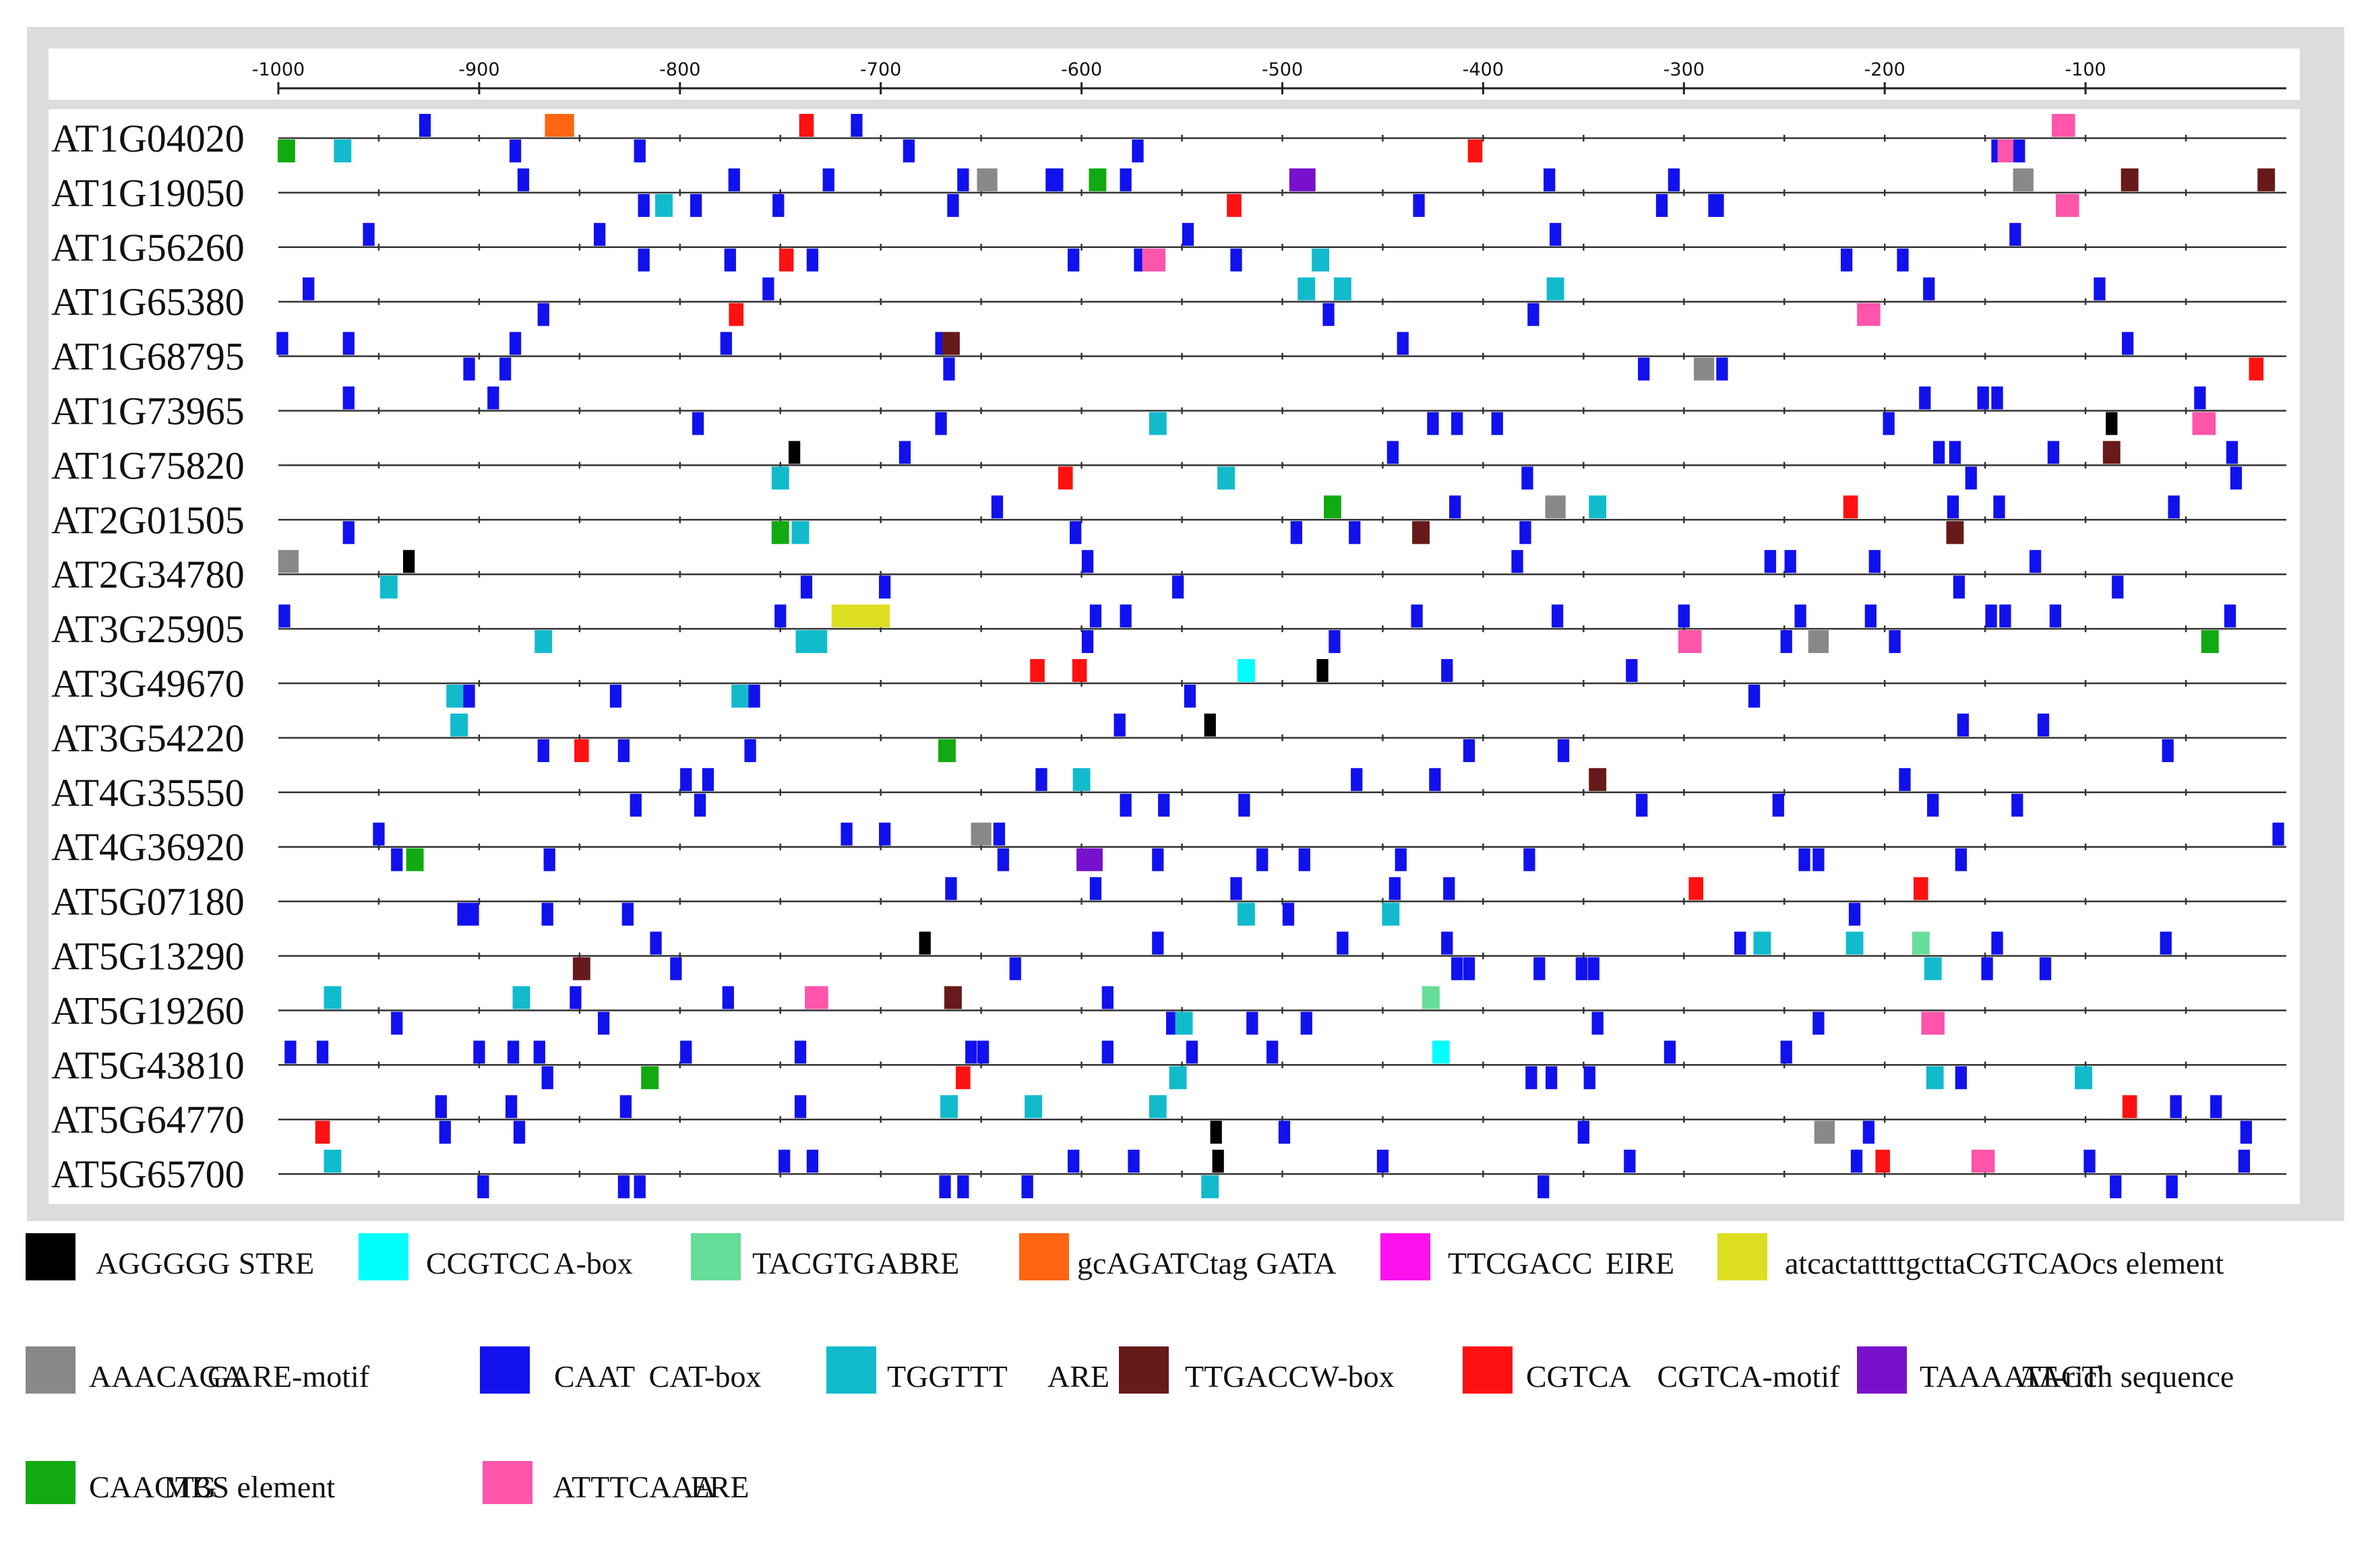  What do you see at coordinates (148, 847) in the screenshot?
I see `gene-label: AT4G36920` at bounding box center [148, 847].